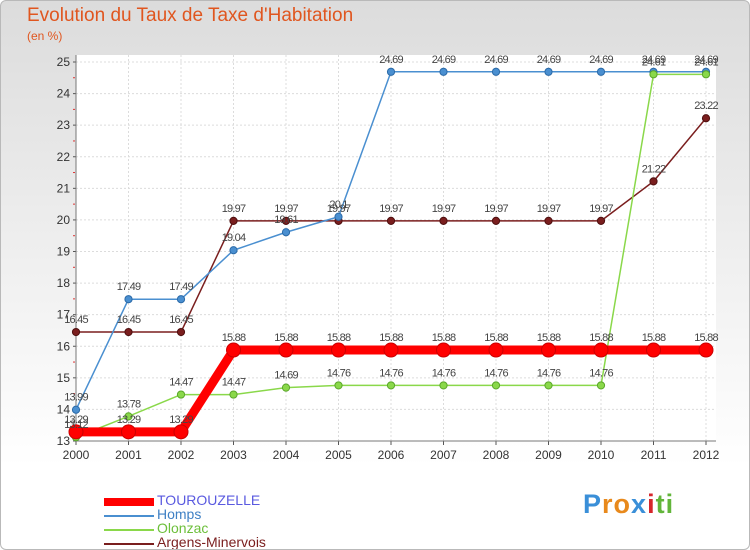 The height and width of the screenshot is (550, 750). Describe the element at coordinates (64, 315) in the screenshot. I see `y-tick-label: 17` at that location.